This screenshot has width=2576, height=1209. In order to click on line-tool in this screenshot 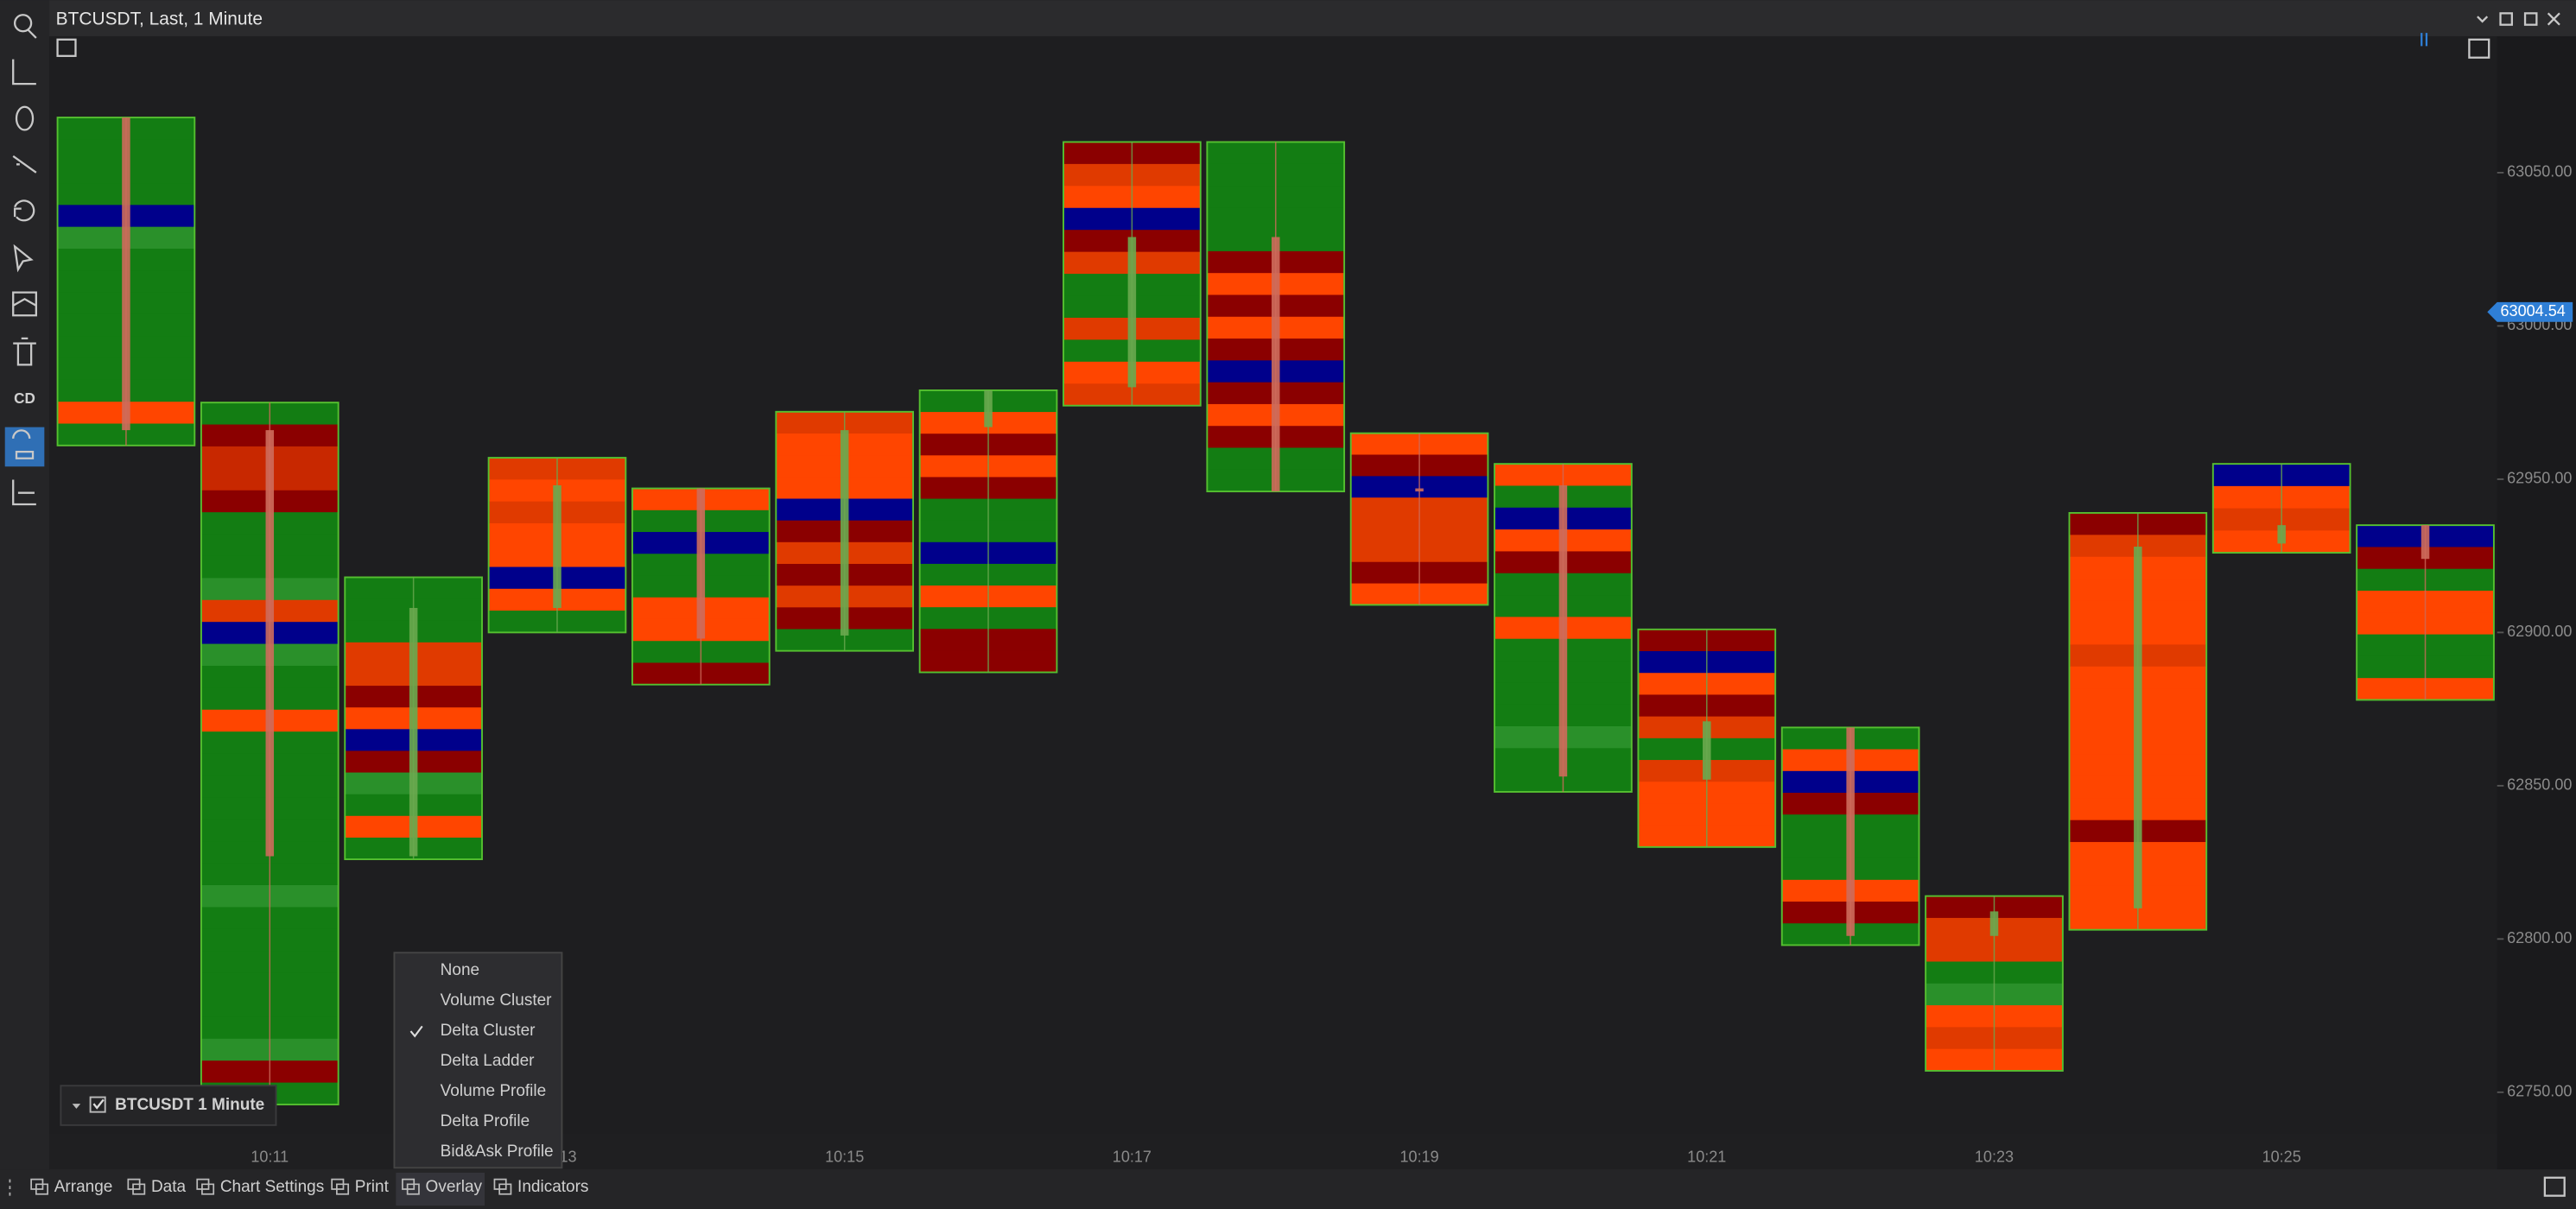, I will do `click(24, 164)`.